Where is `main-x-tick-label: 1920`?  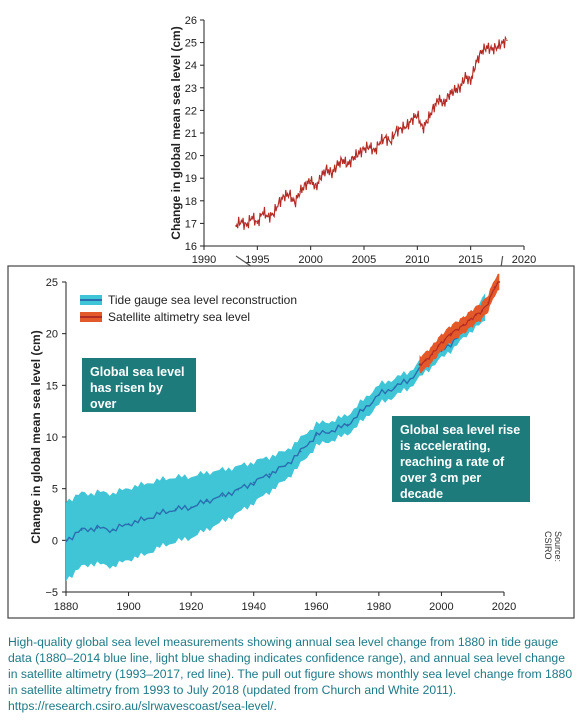
main-x-tick-label: 1920 is located at coordinates (191, 607).